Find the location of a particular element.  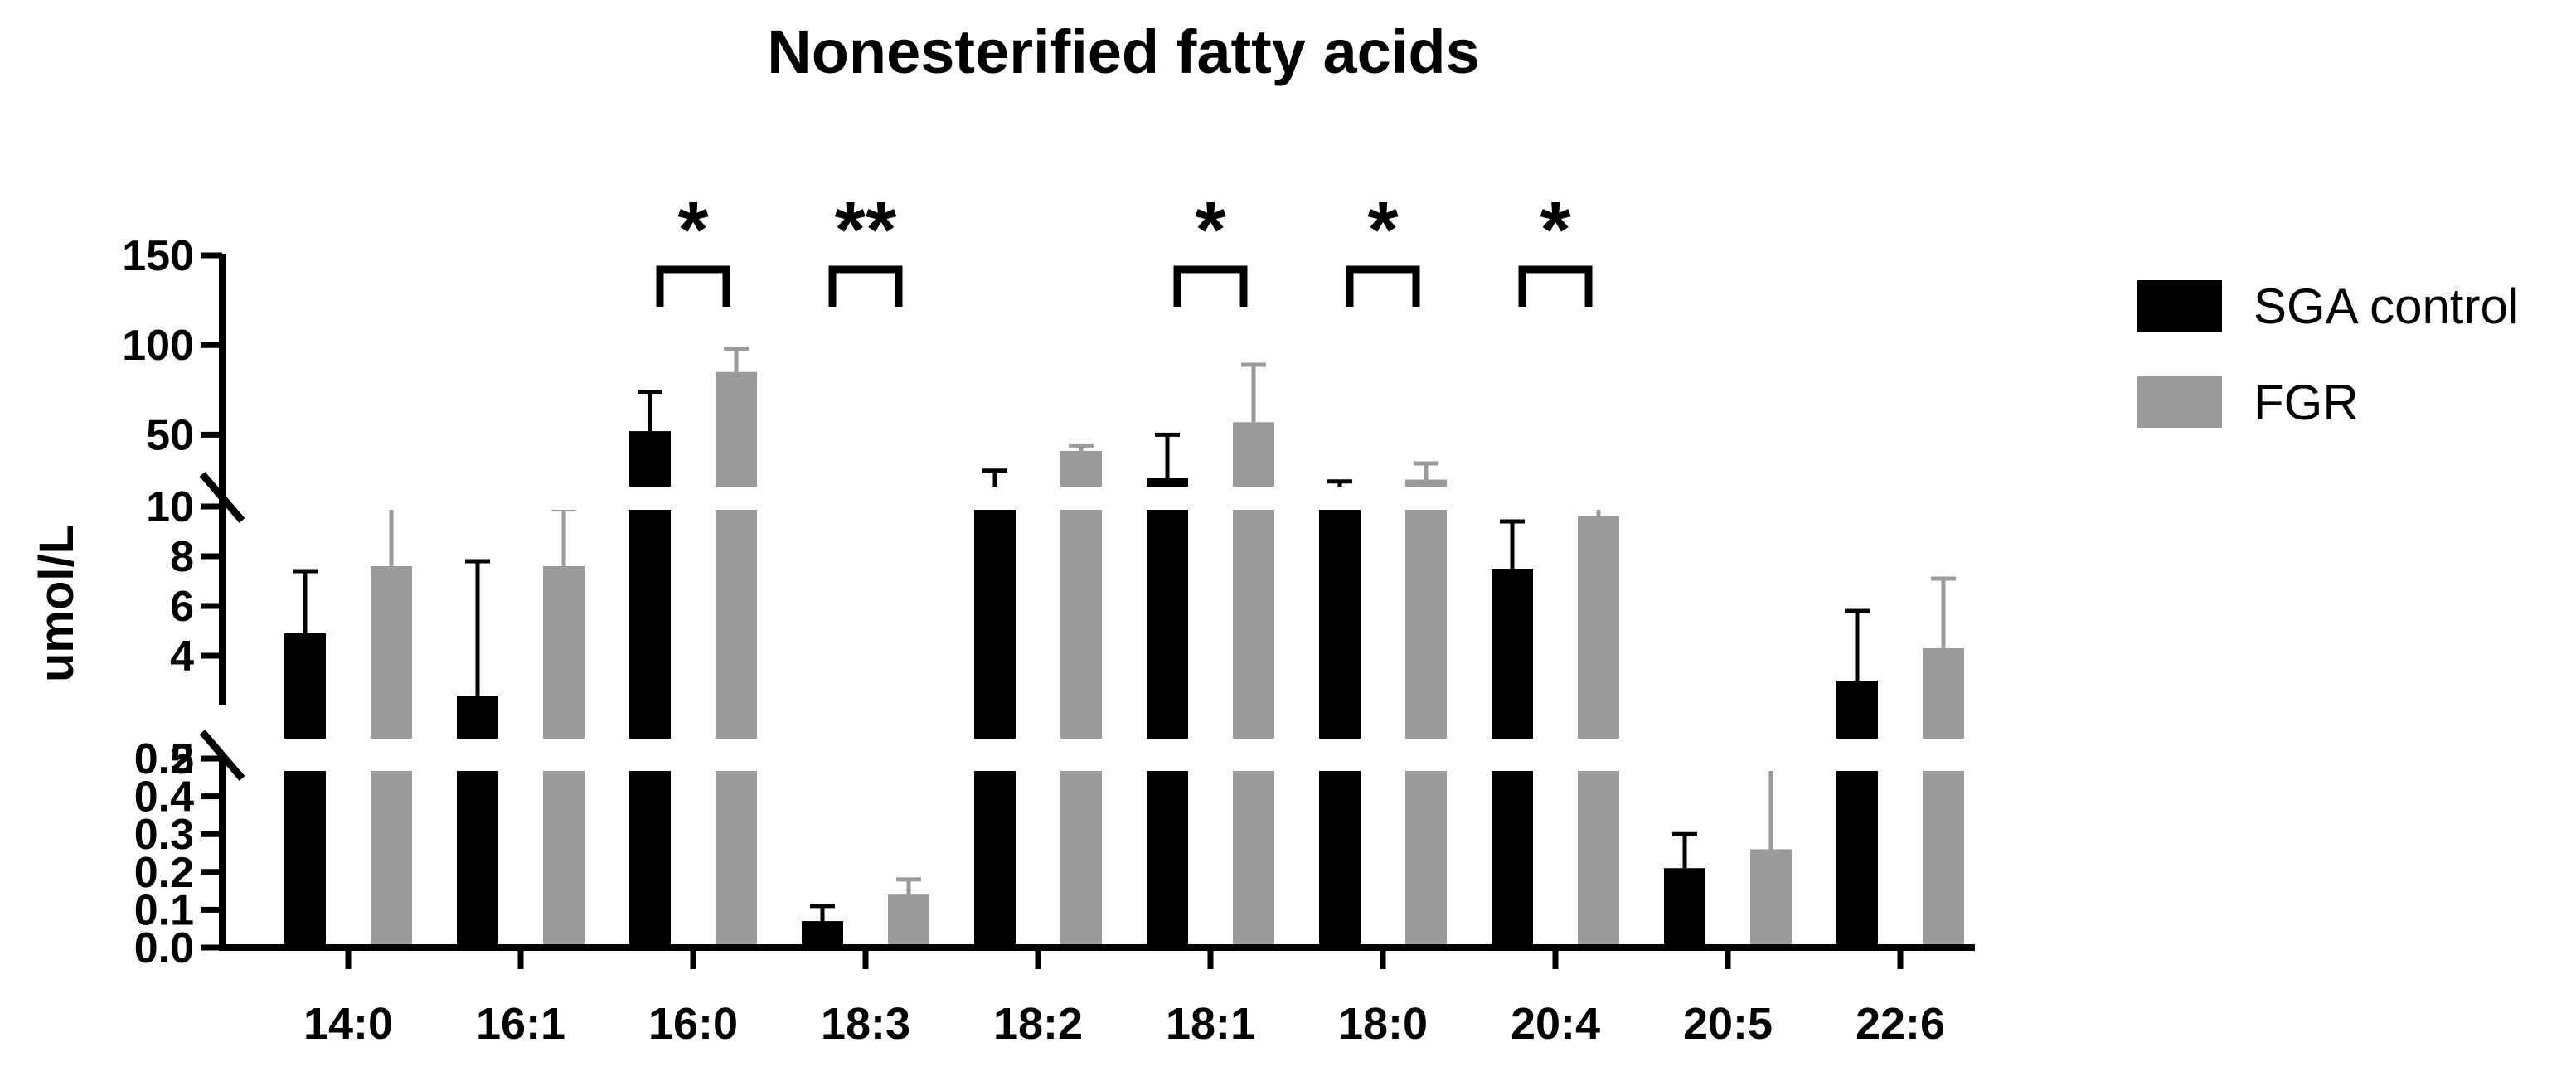

y-tick-label: 2 is located at coordinates (182, 759).